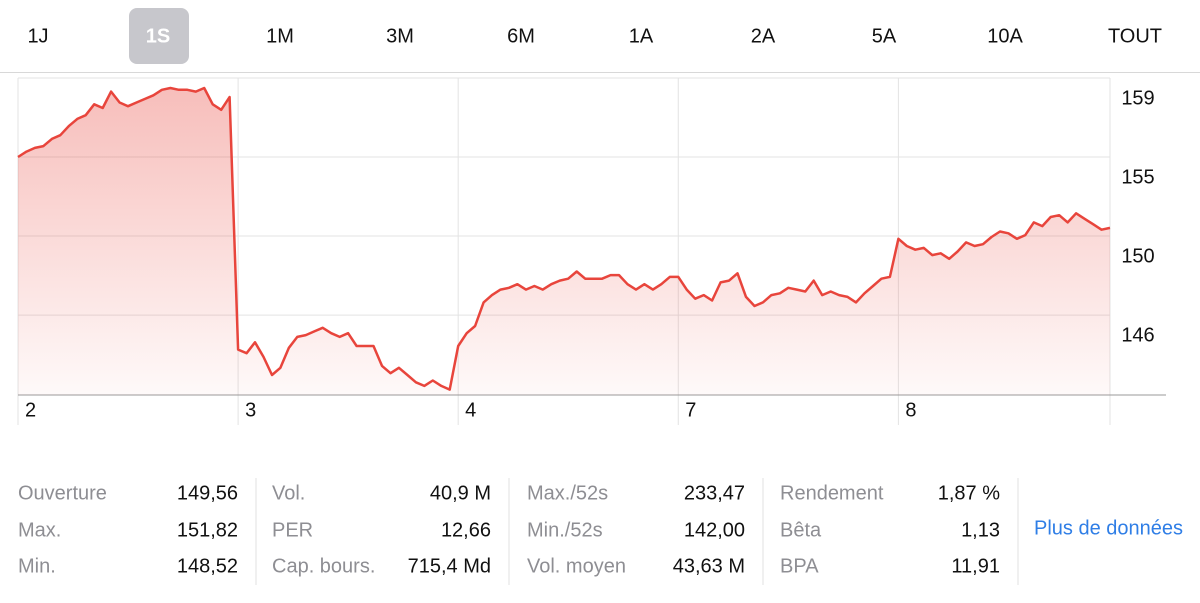 This screenshot has height=603, width=1200. What do you see at coordinates (521, 36) in the screenshot?
I see `range-tab: 6M` at bounding box center [521, 36].